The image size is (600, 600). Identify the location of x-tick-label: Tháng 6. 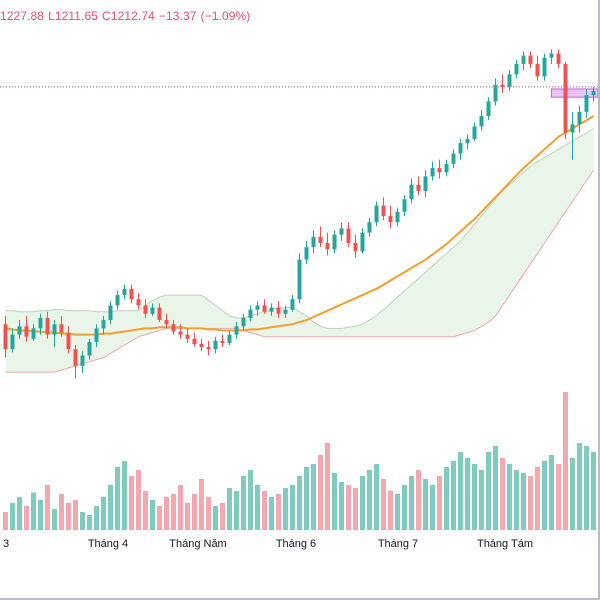
(296, 544).